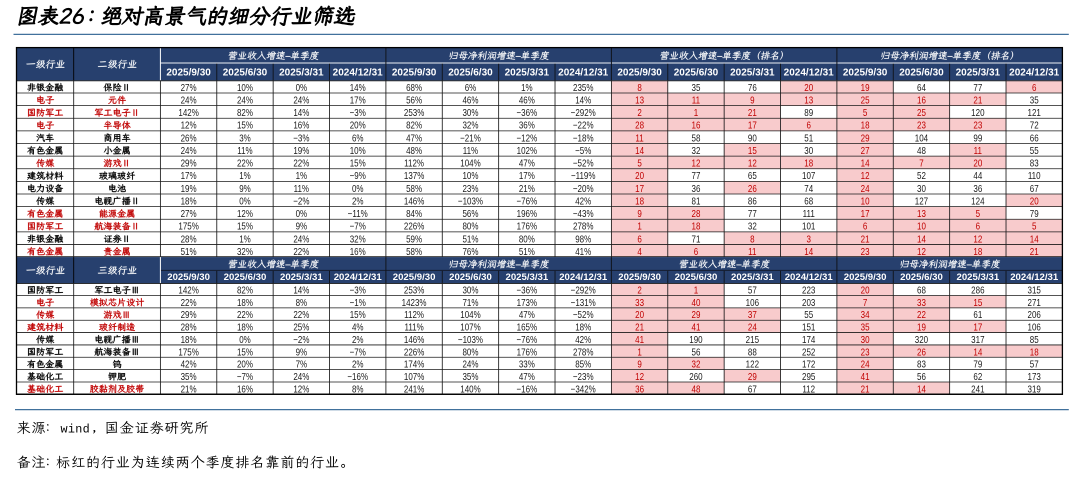 This screenshot has width=1080, height=482. Describe the element at coordinates (189, 138) in the screenshot. I see `svg-text: 26%` at that location.